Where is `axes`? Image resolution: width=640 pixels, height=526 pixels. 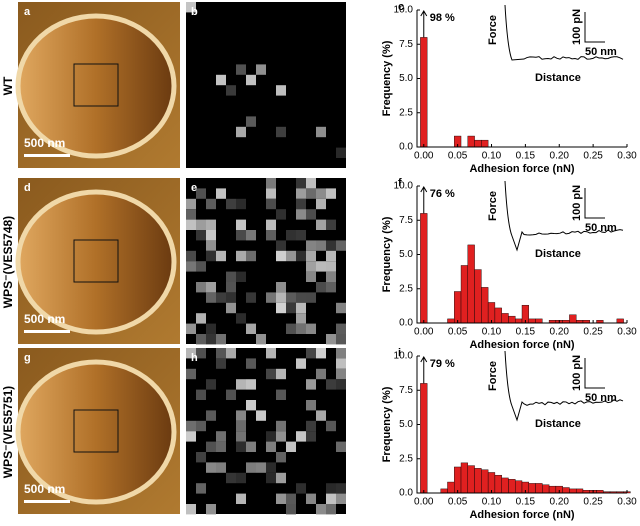 axes is located at coordinates (521, 255).